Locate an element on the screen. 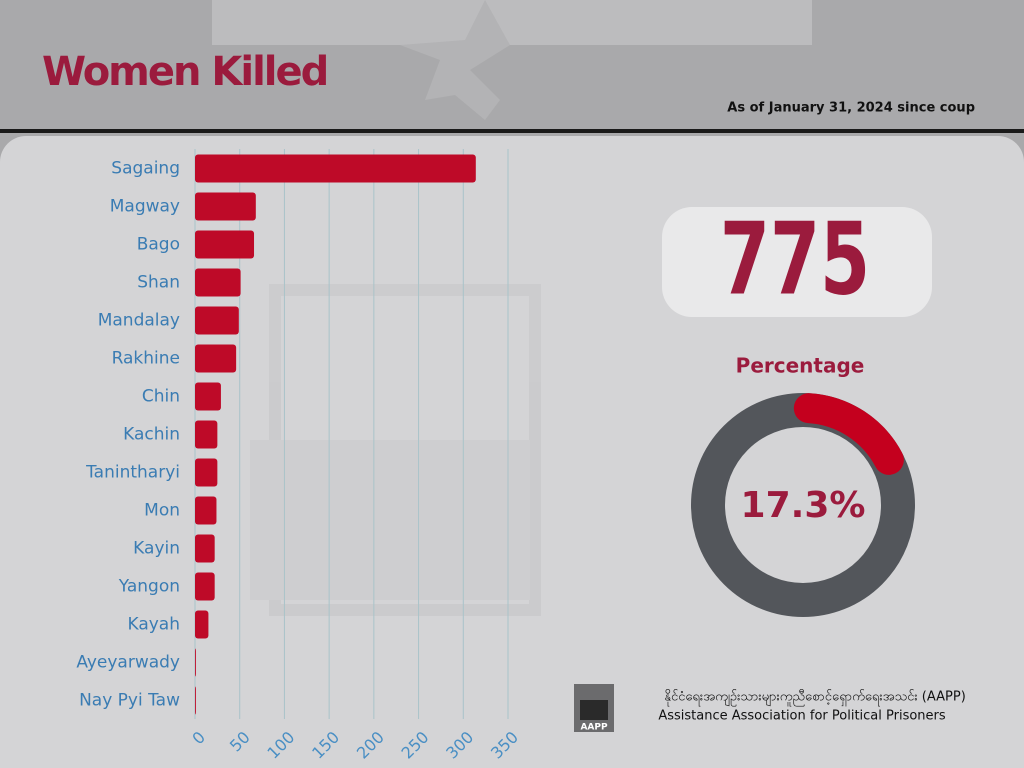  total-box is located at coordinates (797, 262).